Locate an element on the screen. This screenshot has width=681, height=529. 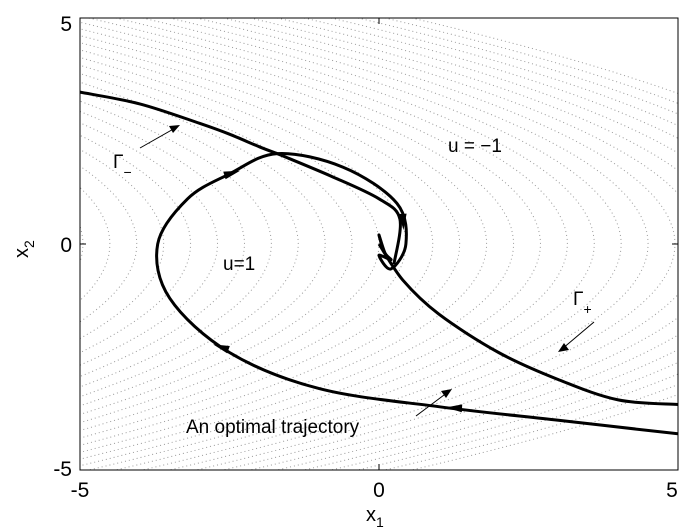
x-axis-label: x1 is located at coordinates (375, 516).